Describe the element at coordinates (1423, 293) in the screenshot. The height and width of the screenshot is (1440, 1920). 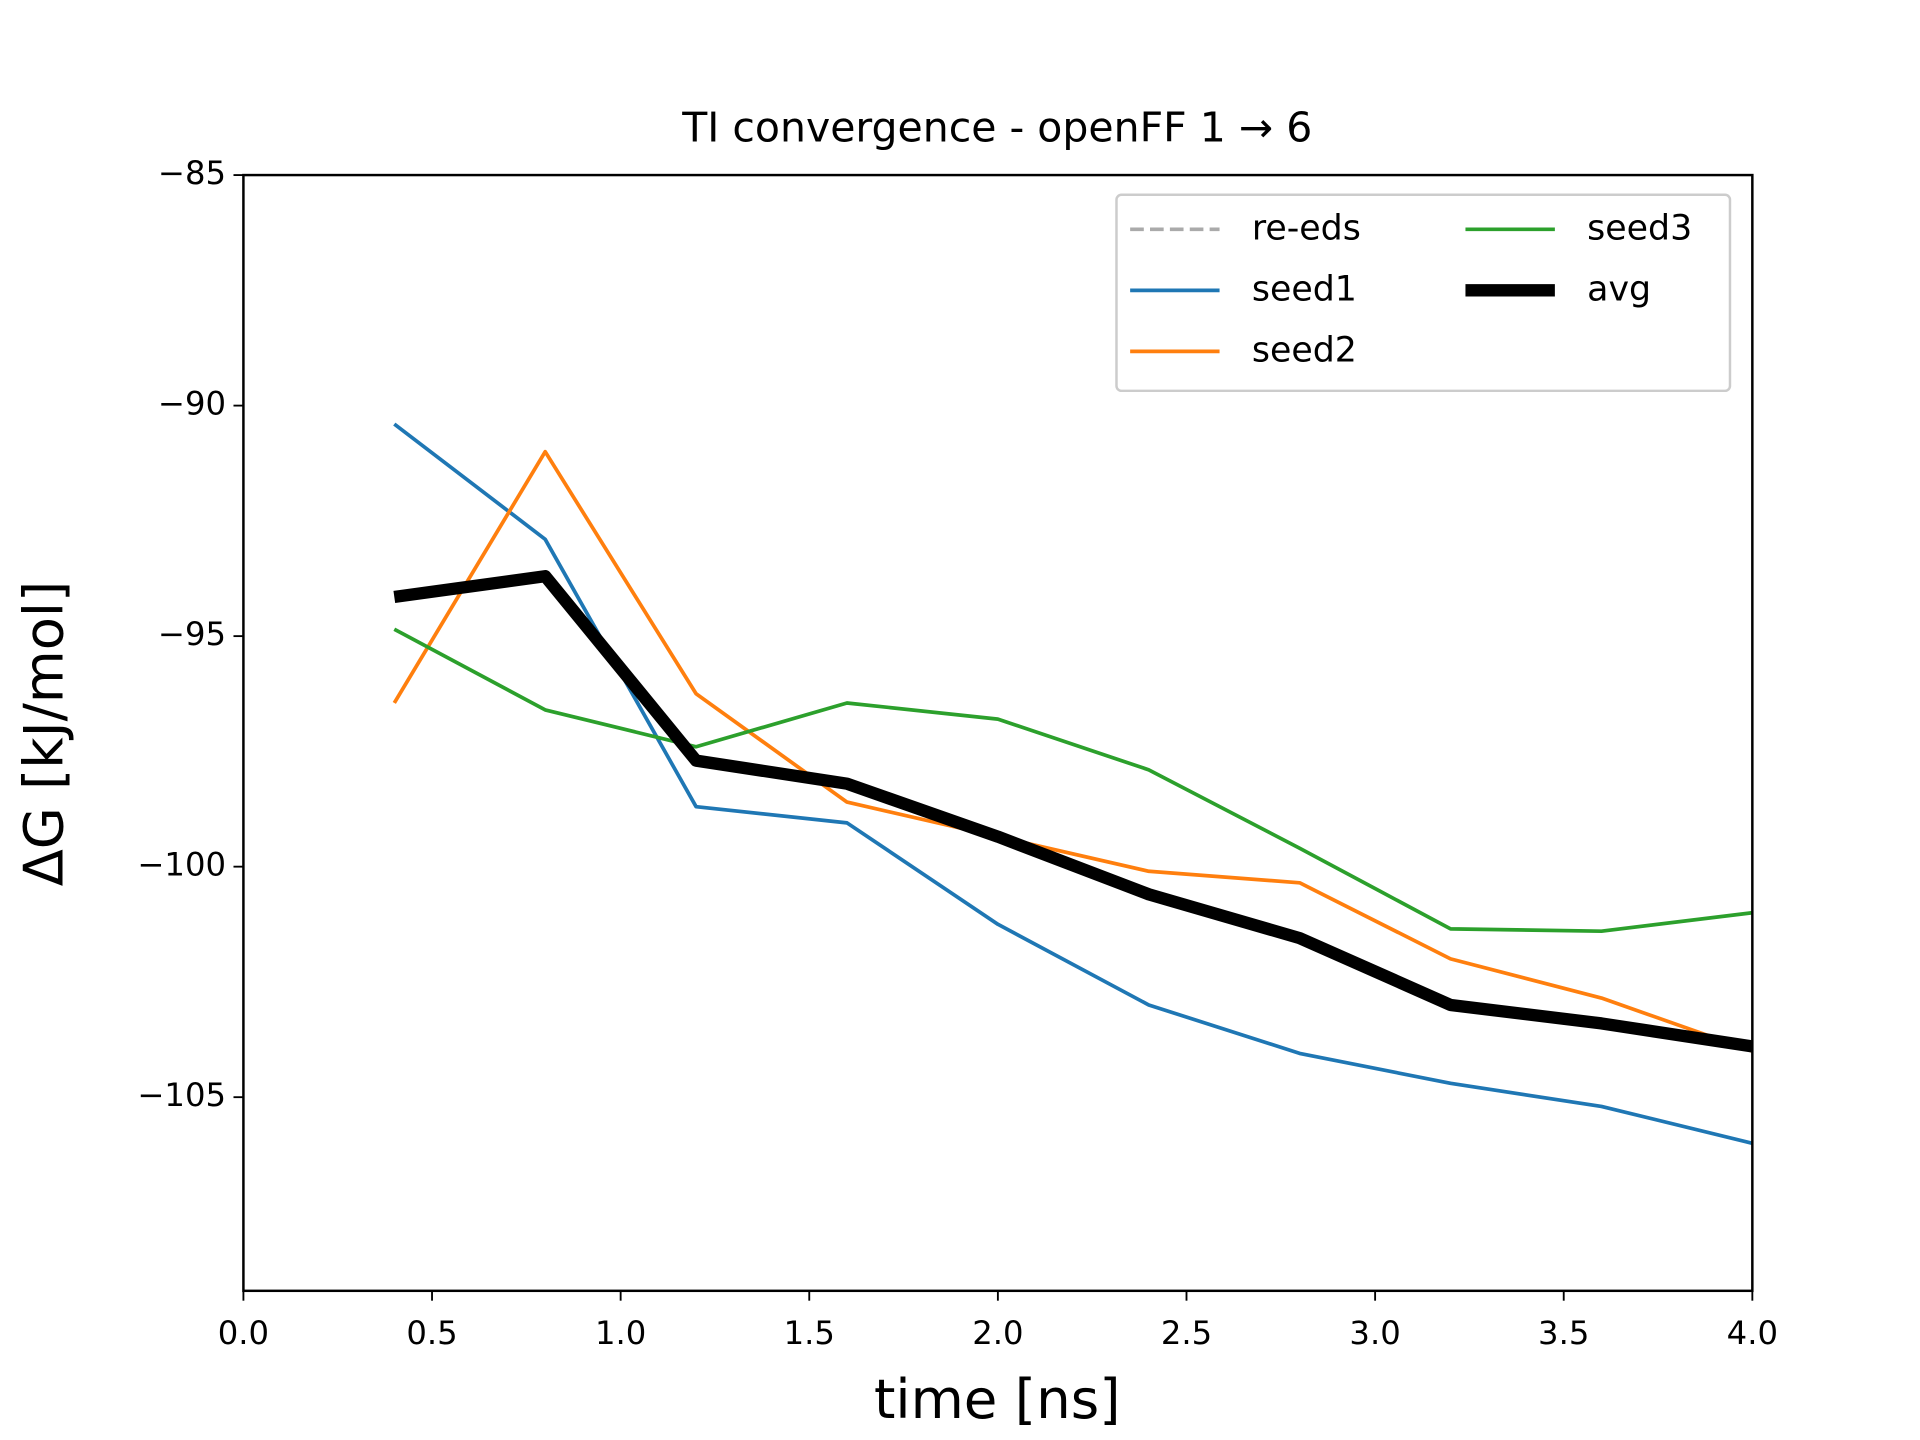
I see `legend-box` at that location.